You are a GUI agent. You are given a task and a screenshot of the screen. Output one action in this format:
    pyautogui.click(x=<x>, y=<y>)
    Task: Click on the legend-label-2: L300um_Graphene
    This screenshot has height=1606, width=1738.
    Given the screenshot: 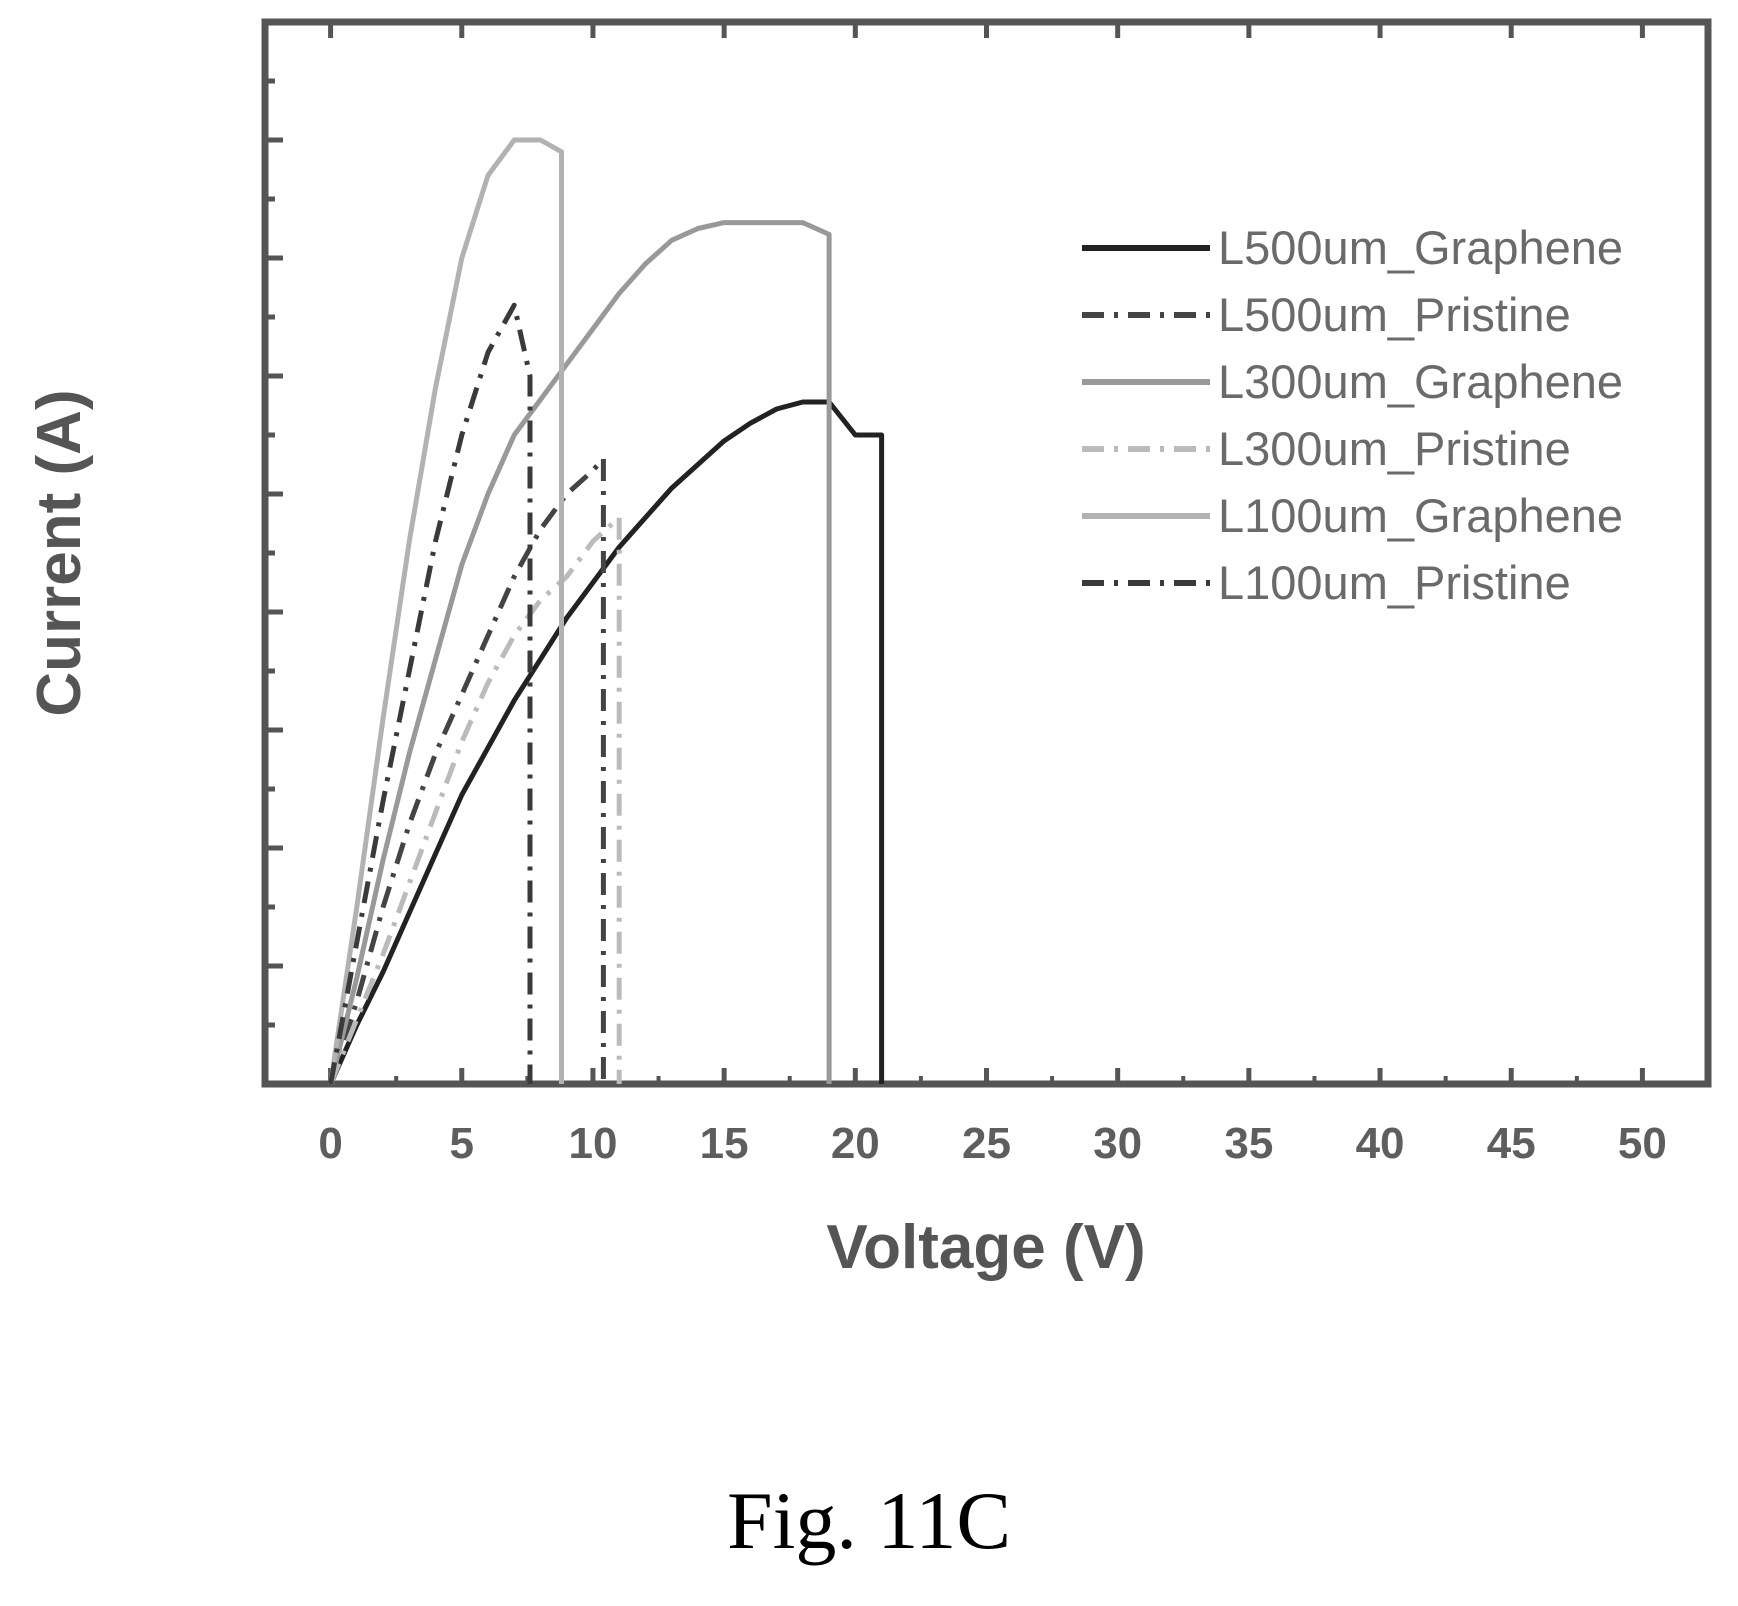 What is the action you would take?
    pyautogui.click(x=1420, y=381)
    